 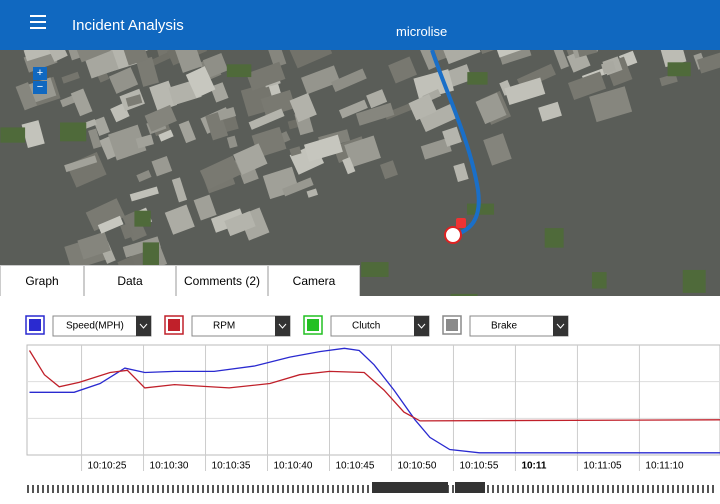 What do you see at coordinates (293, 466) in the screenshot?
I see `x-tick-label: 10:10:40` at bounding box center [293, 466].